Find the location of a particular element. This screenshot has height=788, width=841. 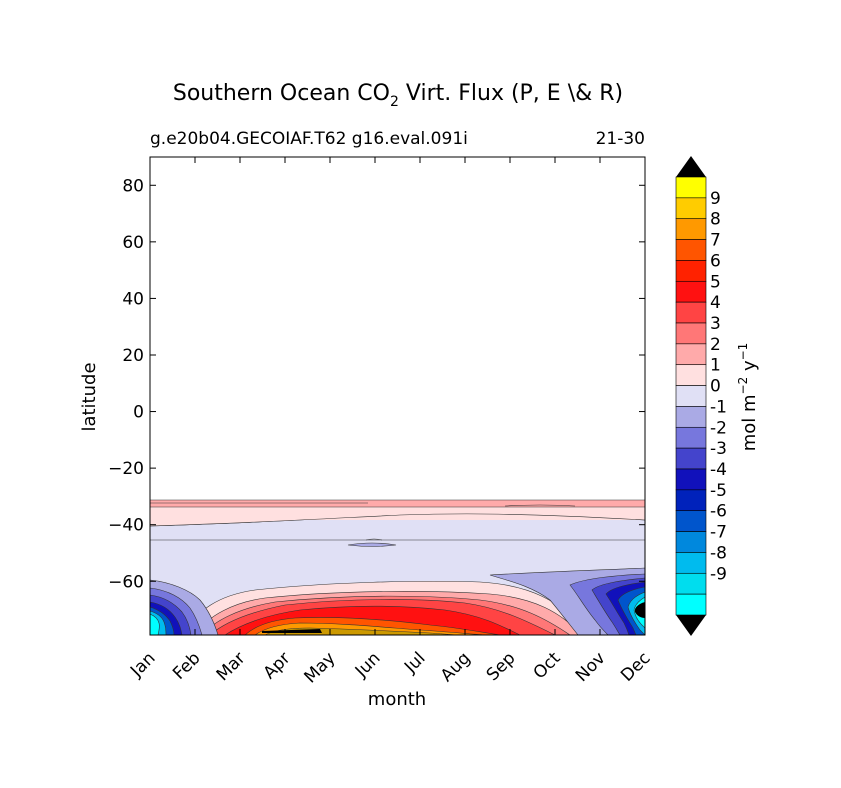

x-tick-label: Dec is located at coordinates (635, 666).